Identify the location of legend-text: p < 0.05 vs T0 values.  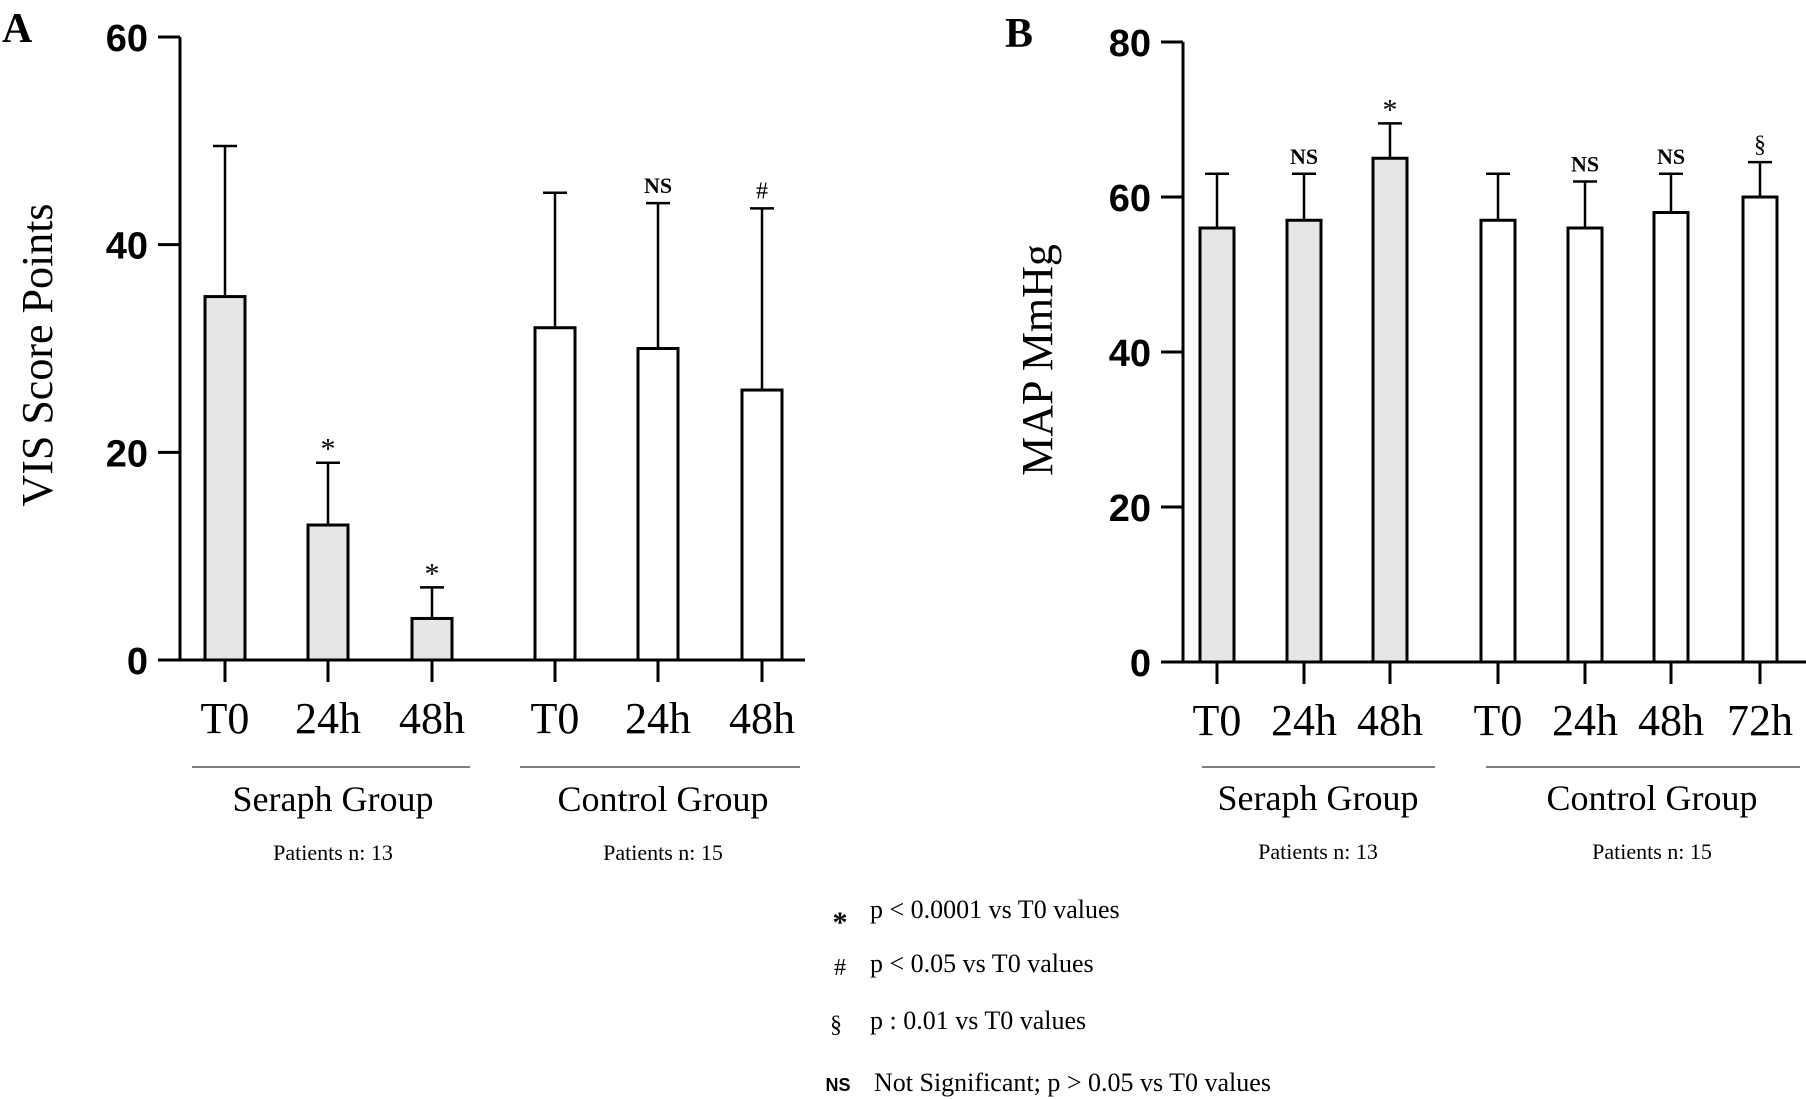
(982, 963).